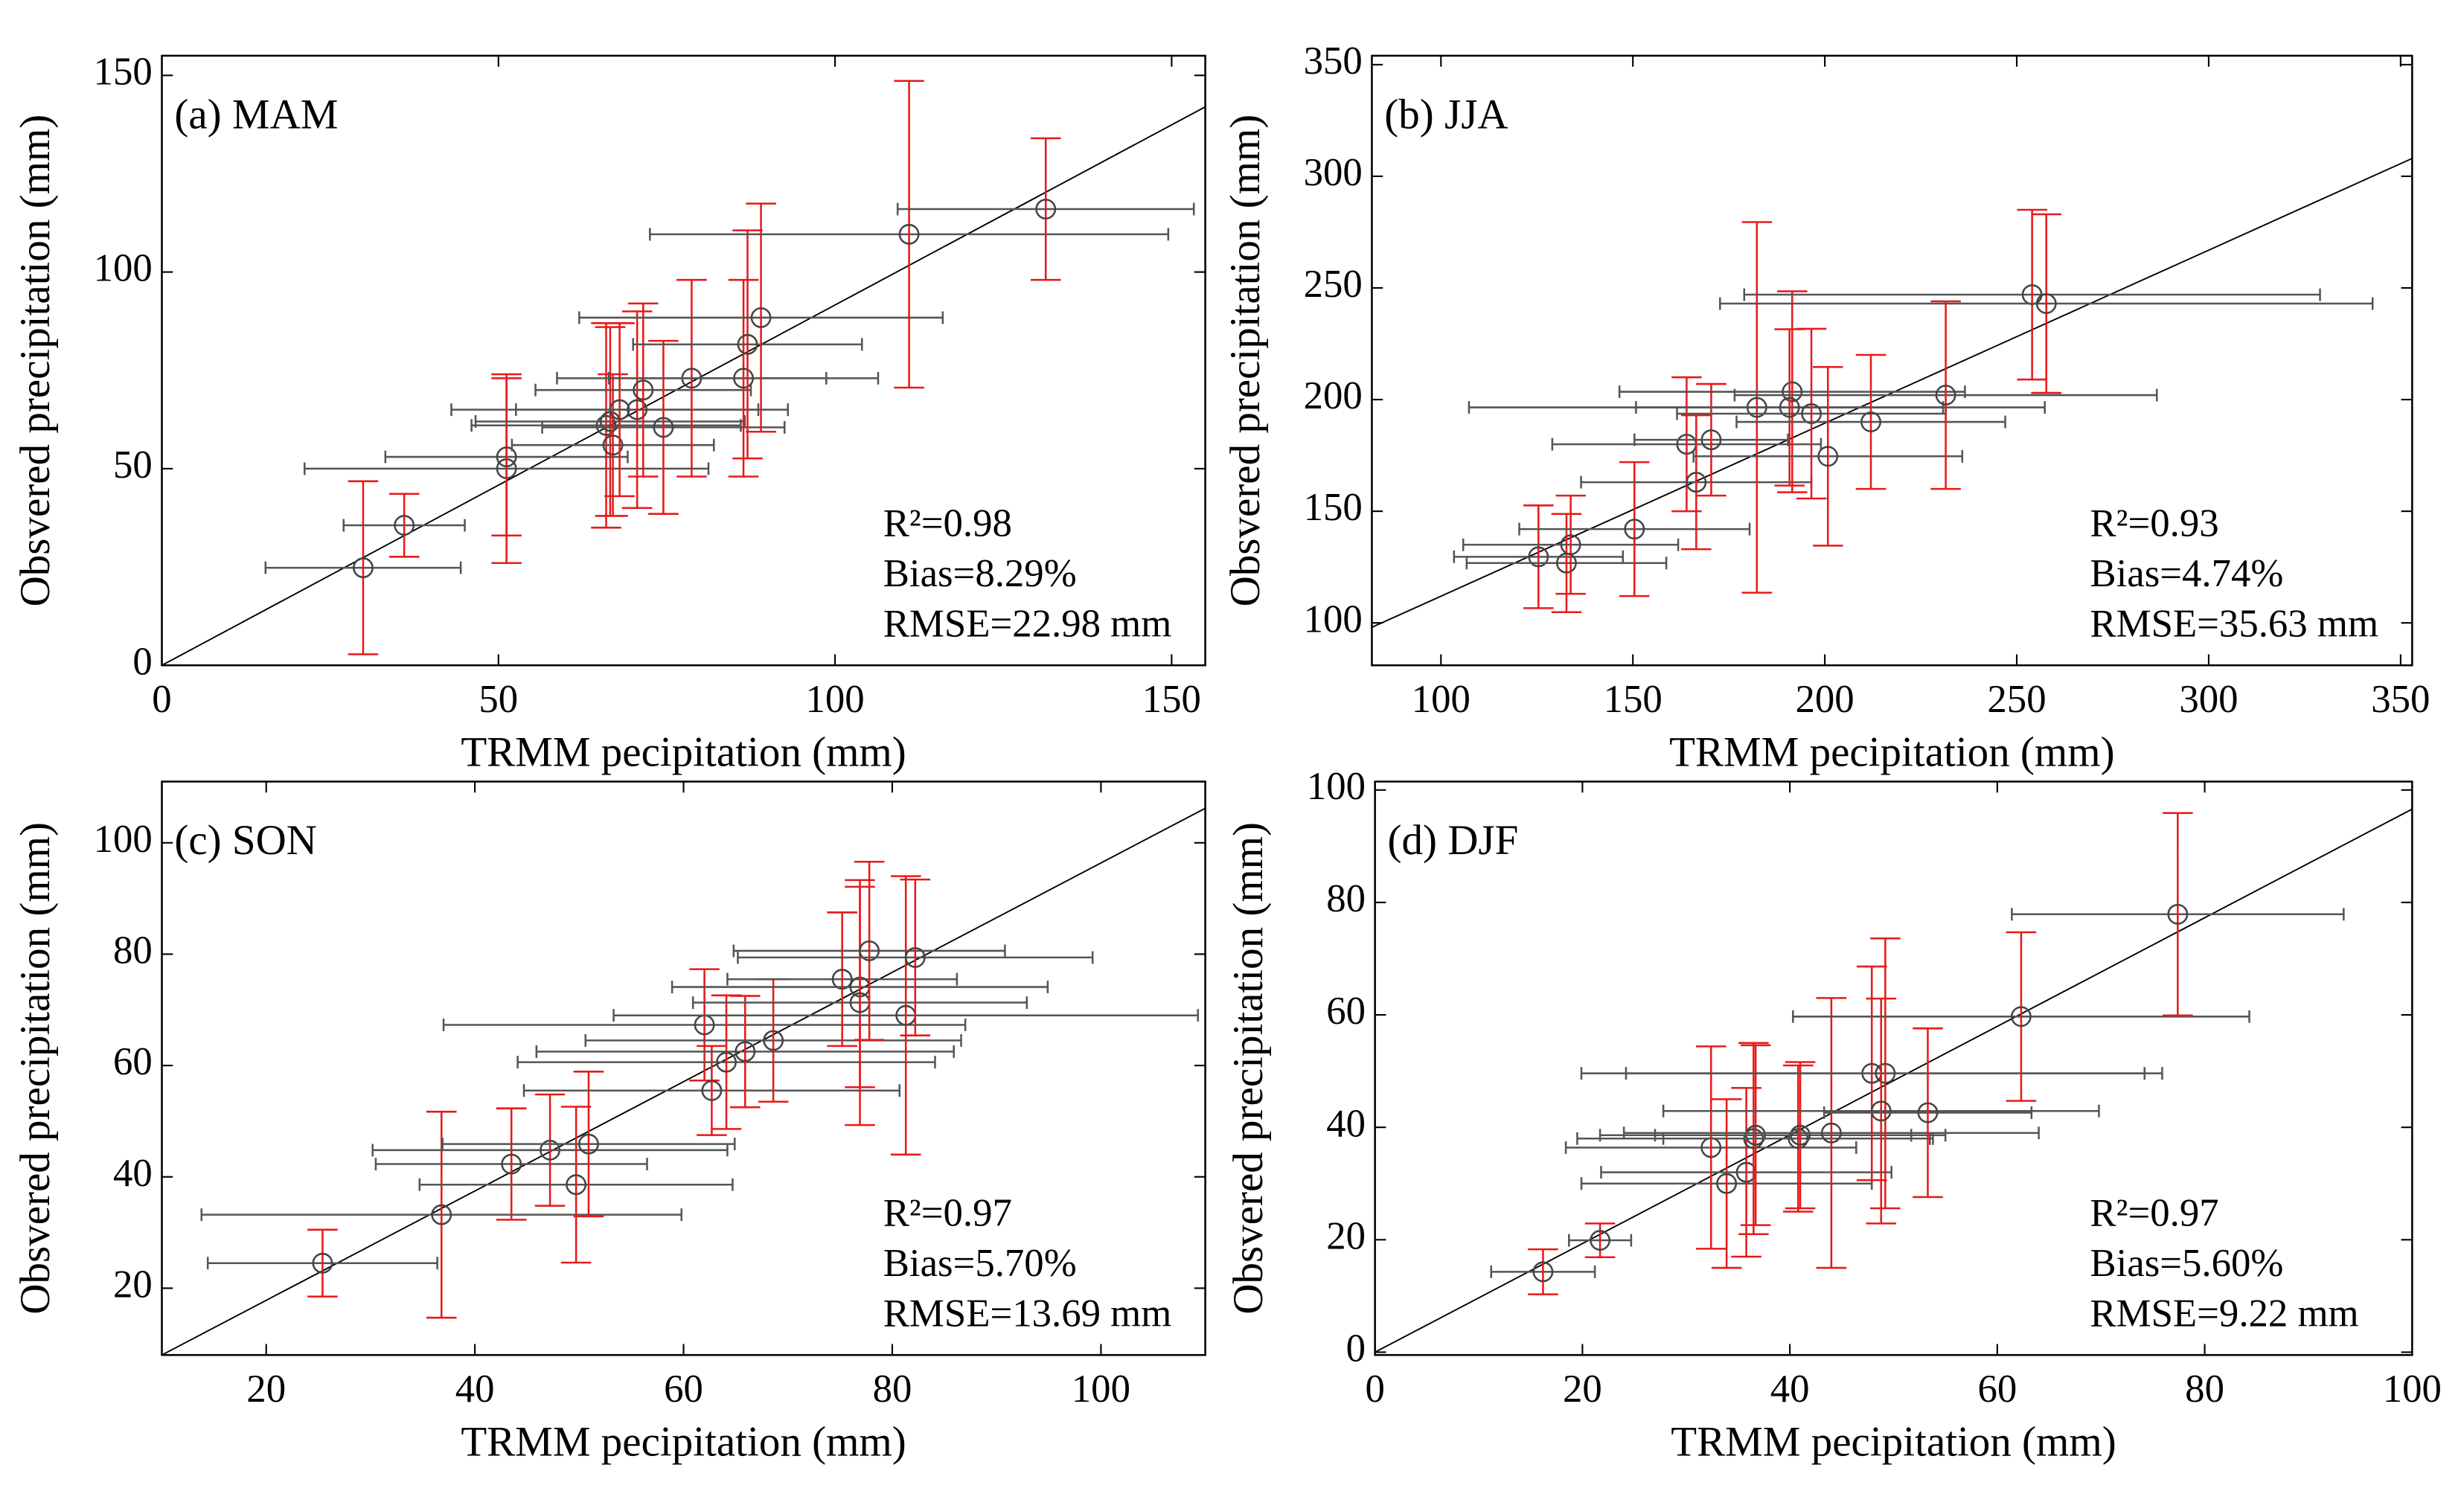  What do you see at coordinates (256, 114) in the screenshot?
I see `panel-title: (a) MAM` at bounding box center [256, 114].